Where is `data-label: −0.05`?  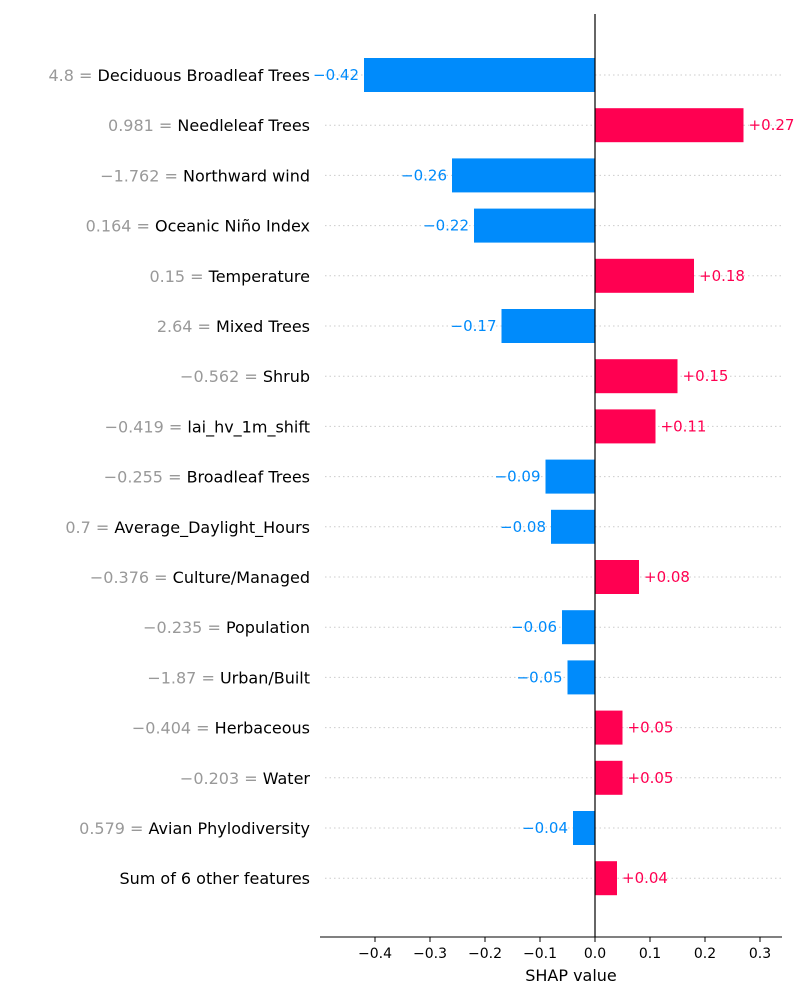 data-label: −0.05 is located at coordinates (540, 677).